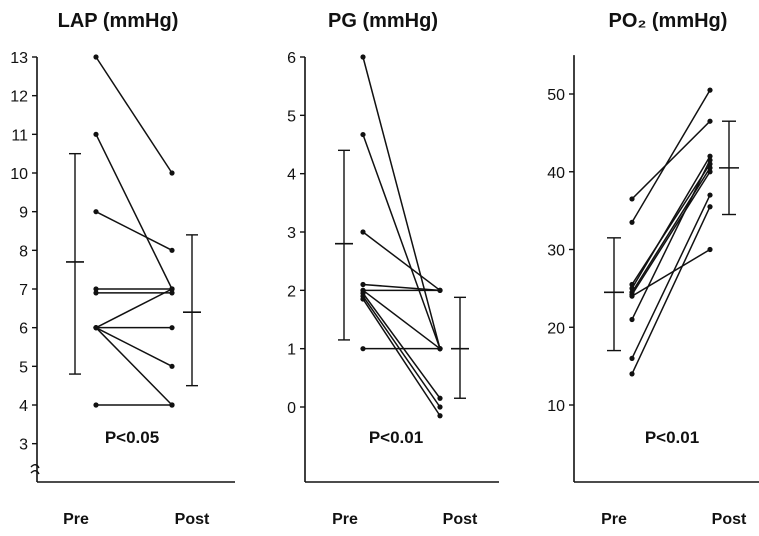 This screenshot has width=759, height=536. What do you see at coordinates (556, 328) in the screenshot?
I see `y-tick-label: 20` at bounding box center [556, 328].